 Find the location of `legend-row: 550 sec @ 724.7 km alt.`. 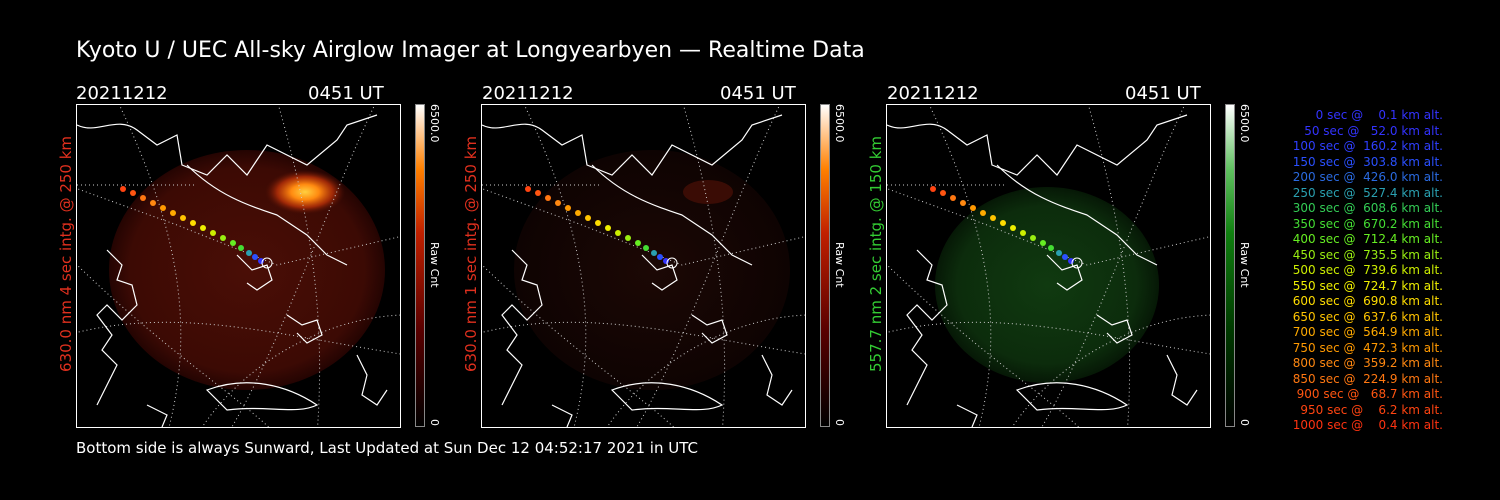

legend-row: 550 sec @ 724.7 km alt. is located at coordinates (1365, 285).